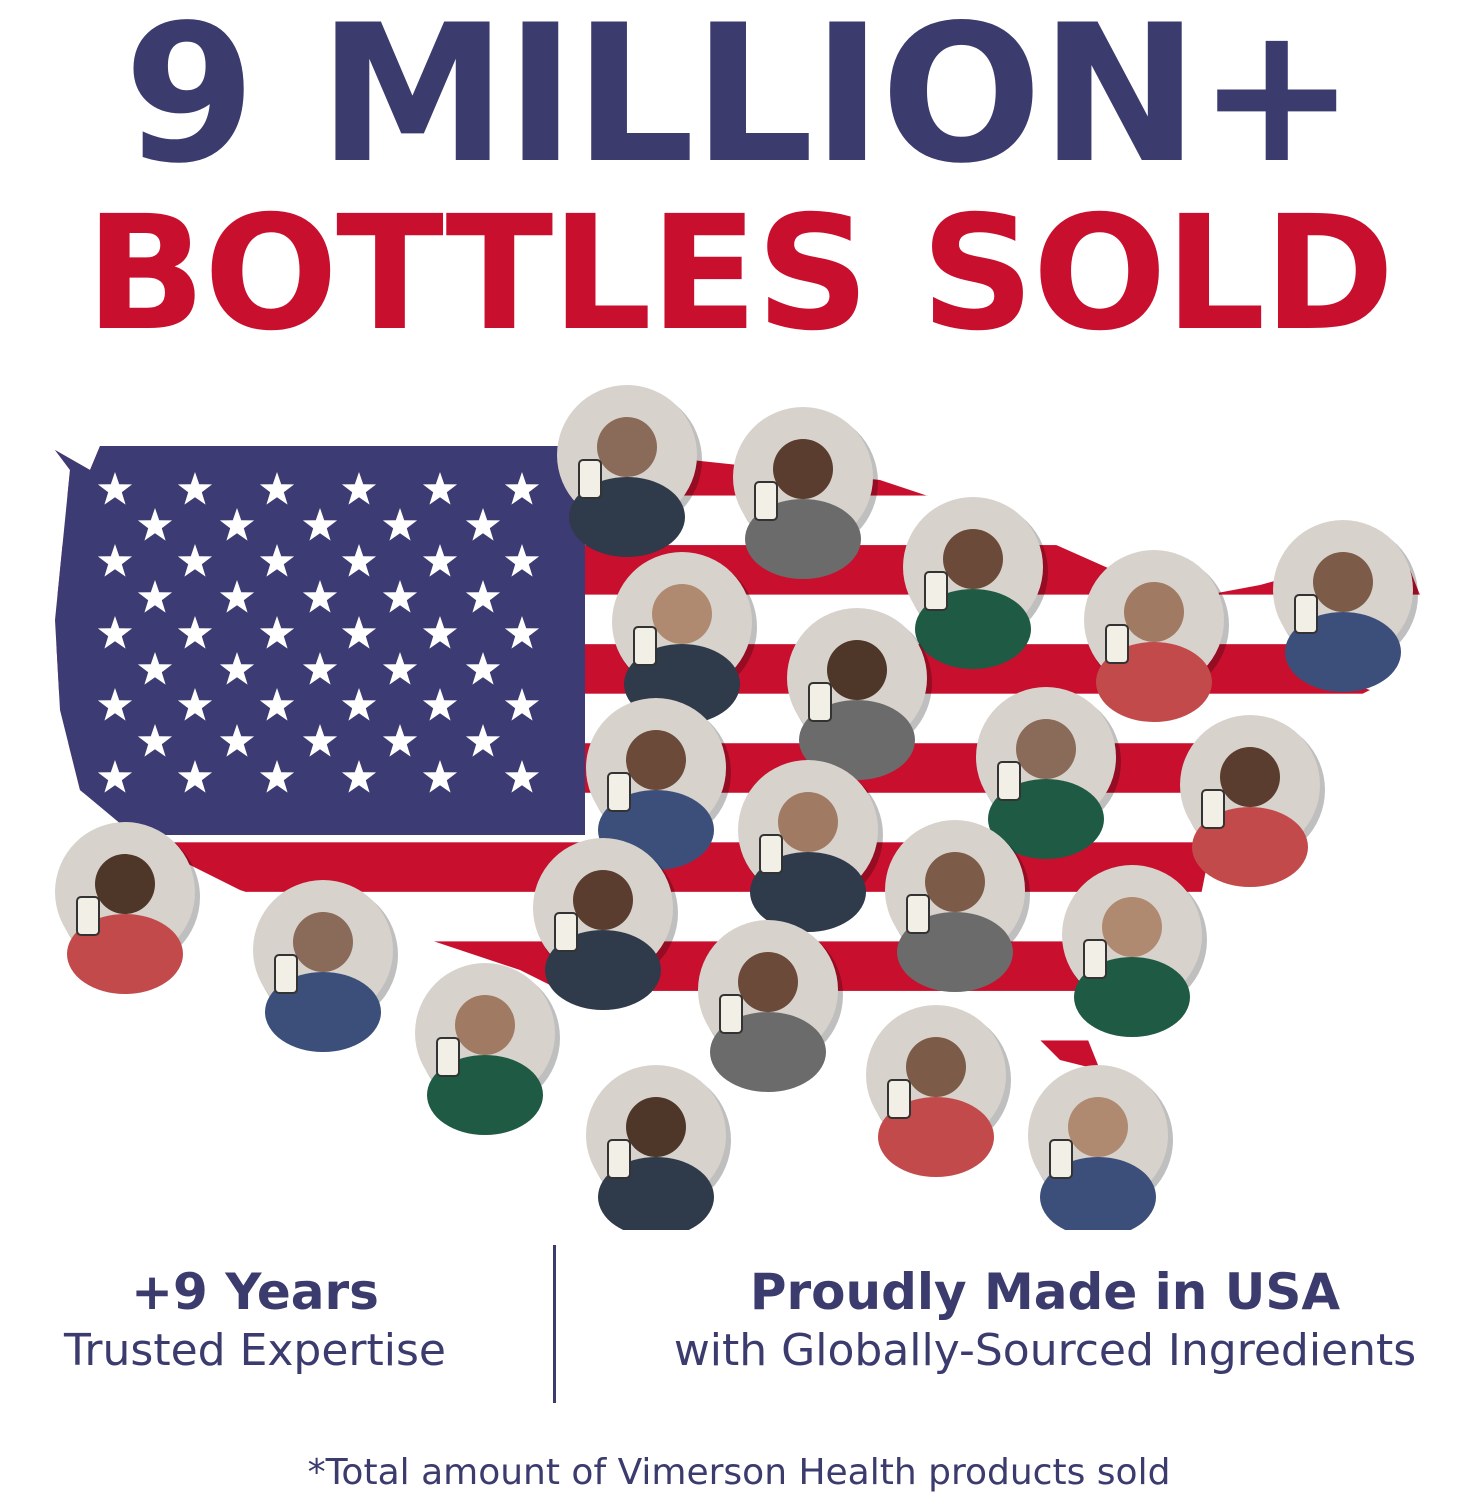  I want to click on made-in-usa-subtitle: with Globally-Sourced Ingredients, so click(1045, 1350).